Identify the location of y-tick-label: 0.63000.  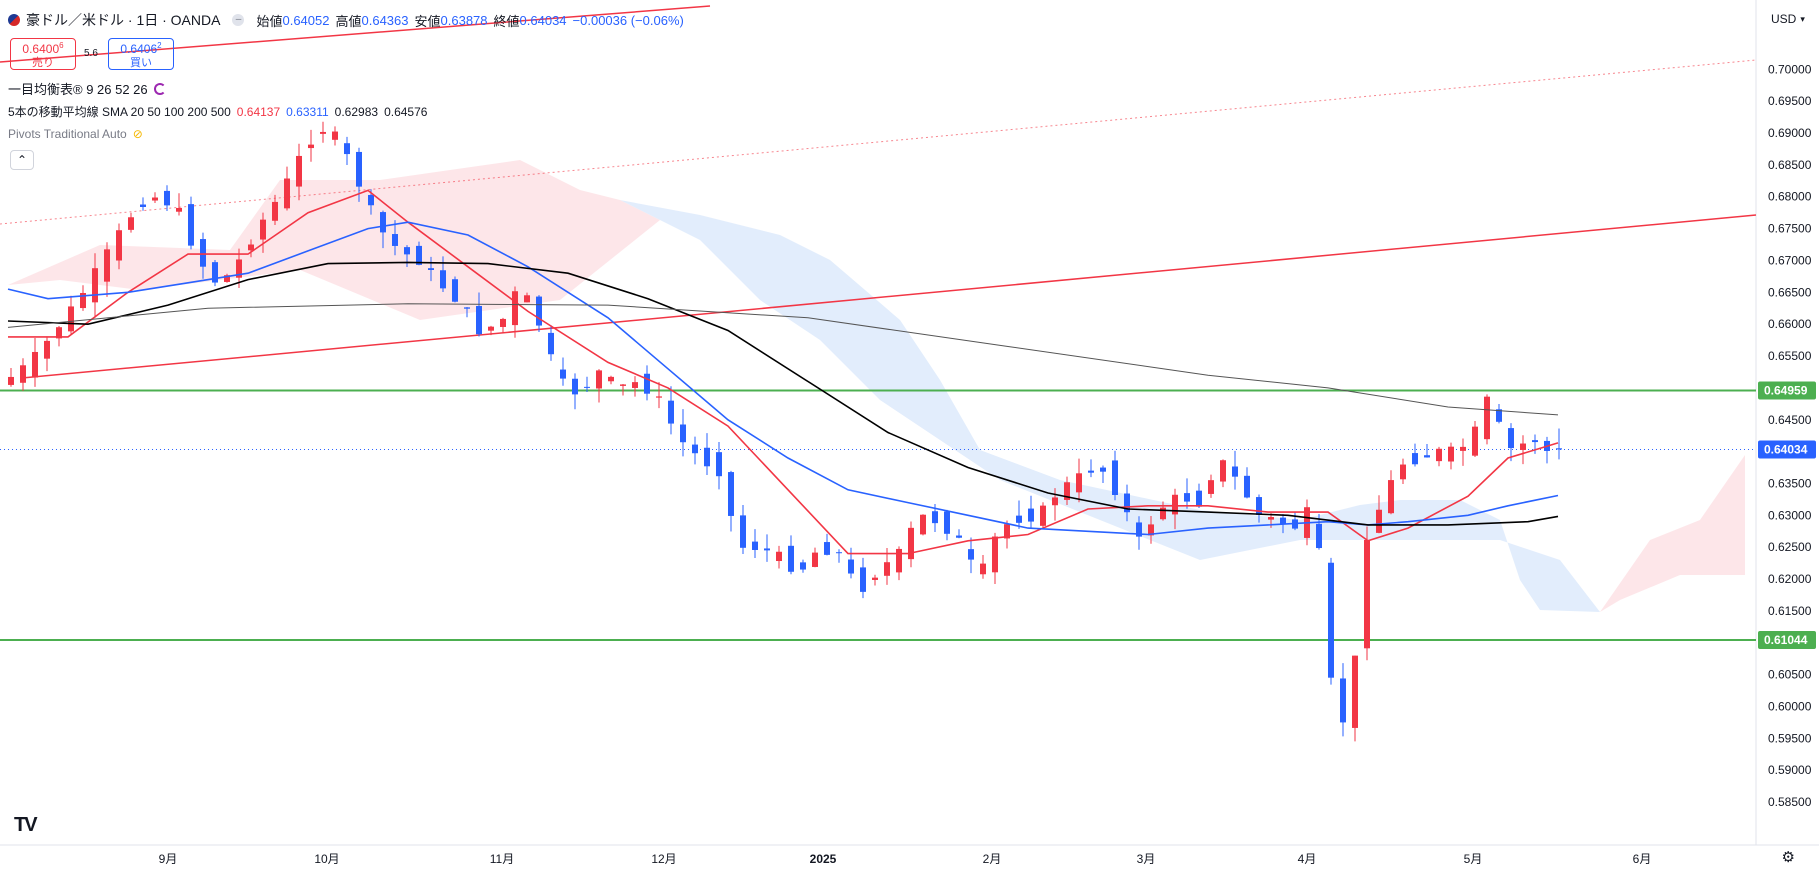
(1790, 515).